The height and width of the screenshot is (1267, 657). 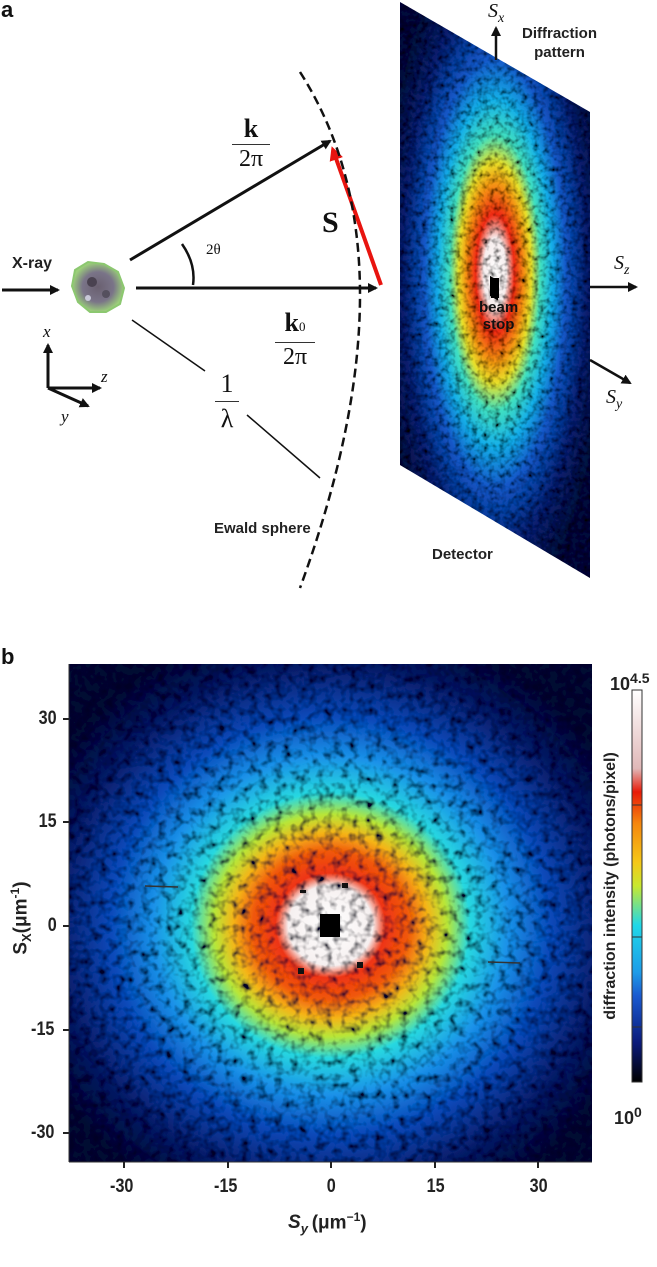 I want to click on beam-stop-label: beam stop, so click(x=498, y=316).